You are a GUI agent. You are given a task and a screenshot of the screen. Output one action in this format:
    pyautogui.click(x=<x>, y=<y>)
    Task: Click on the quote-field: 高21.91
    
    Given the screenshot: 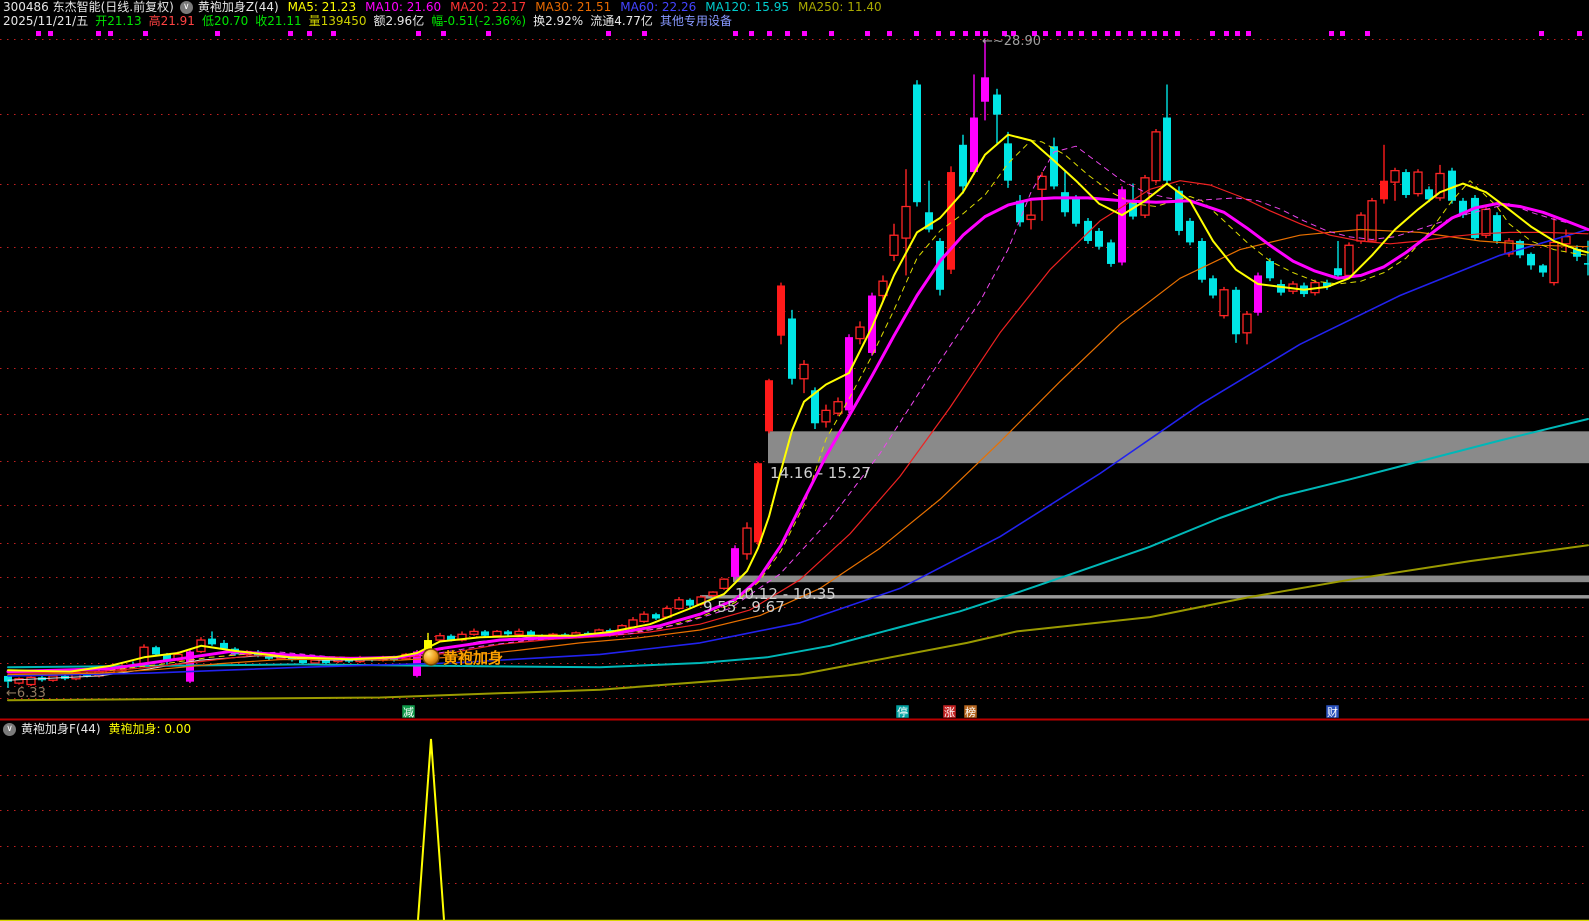 What is the action you would take?
    pyautogui.click(x=171, y=21)
    